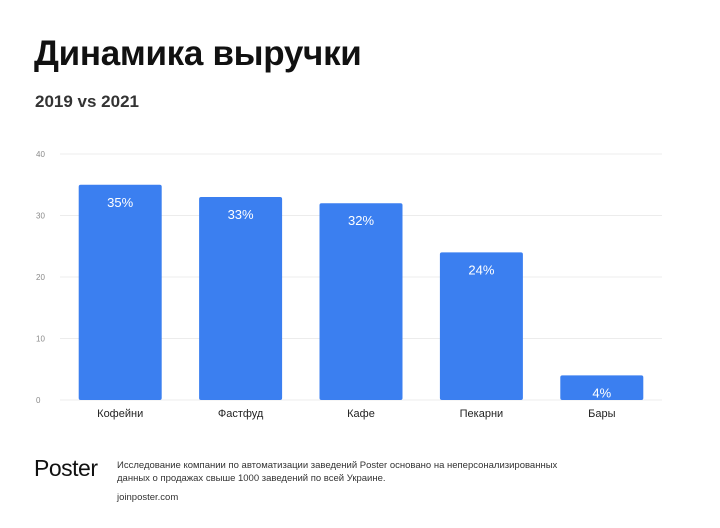  I want to click on bar-data-label: 24%, so click(481, 269).